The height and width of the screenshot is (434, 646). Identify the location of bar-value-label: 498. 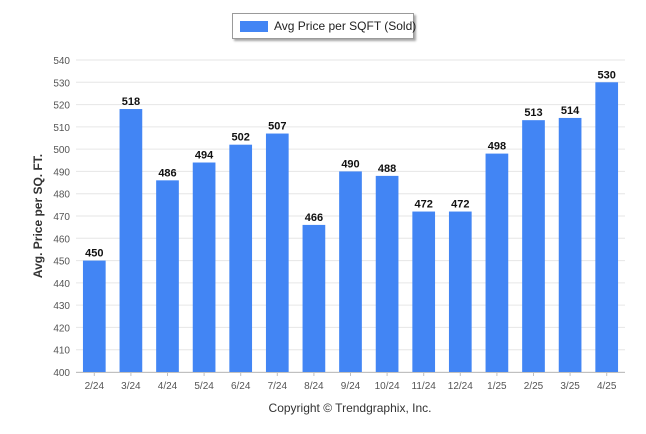
(497, 147).